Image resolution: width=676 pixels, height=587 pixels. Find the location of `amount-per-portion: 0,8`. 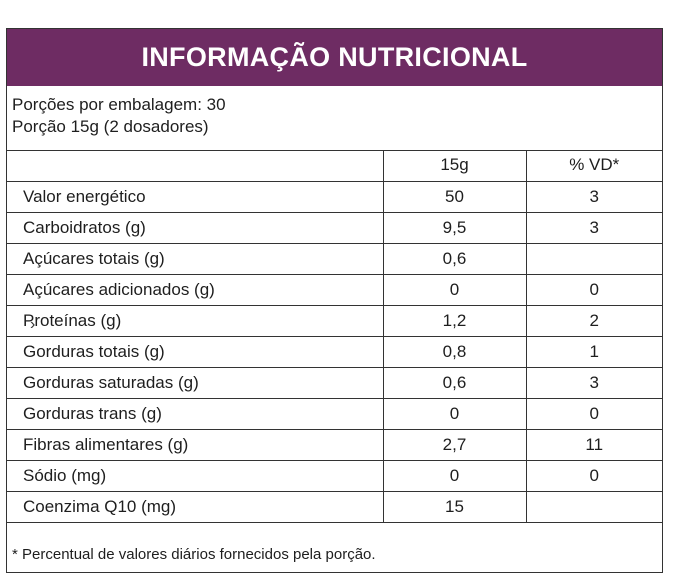

amount-per-portion: 0,8 is located at coordinates (454, 351).